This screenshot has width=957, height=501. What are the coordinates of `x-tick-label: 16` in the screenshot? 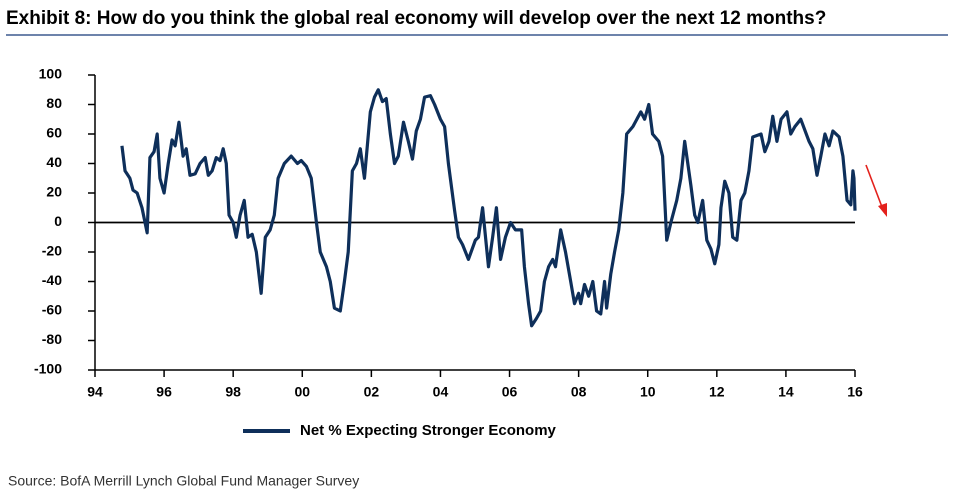 It's located at (855, 392).